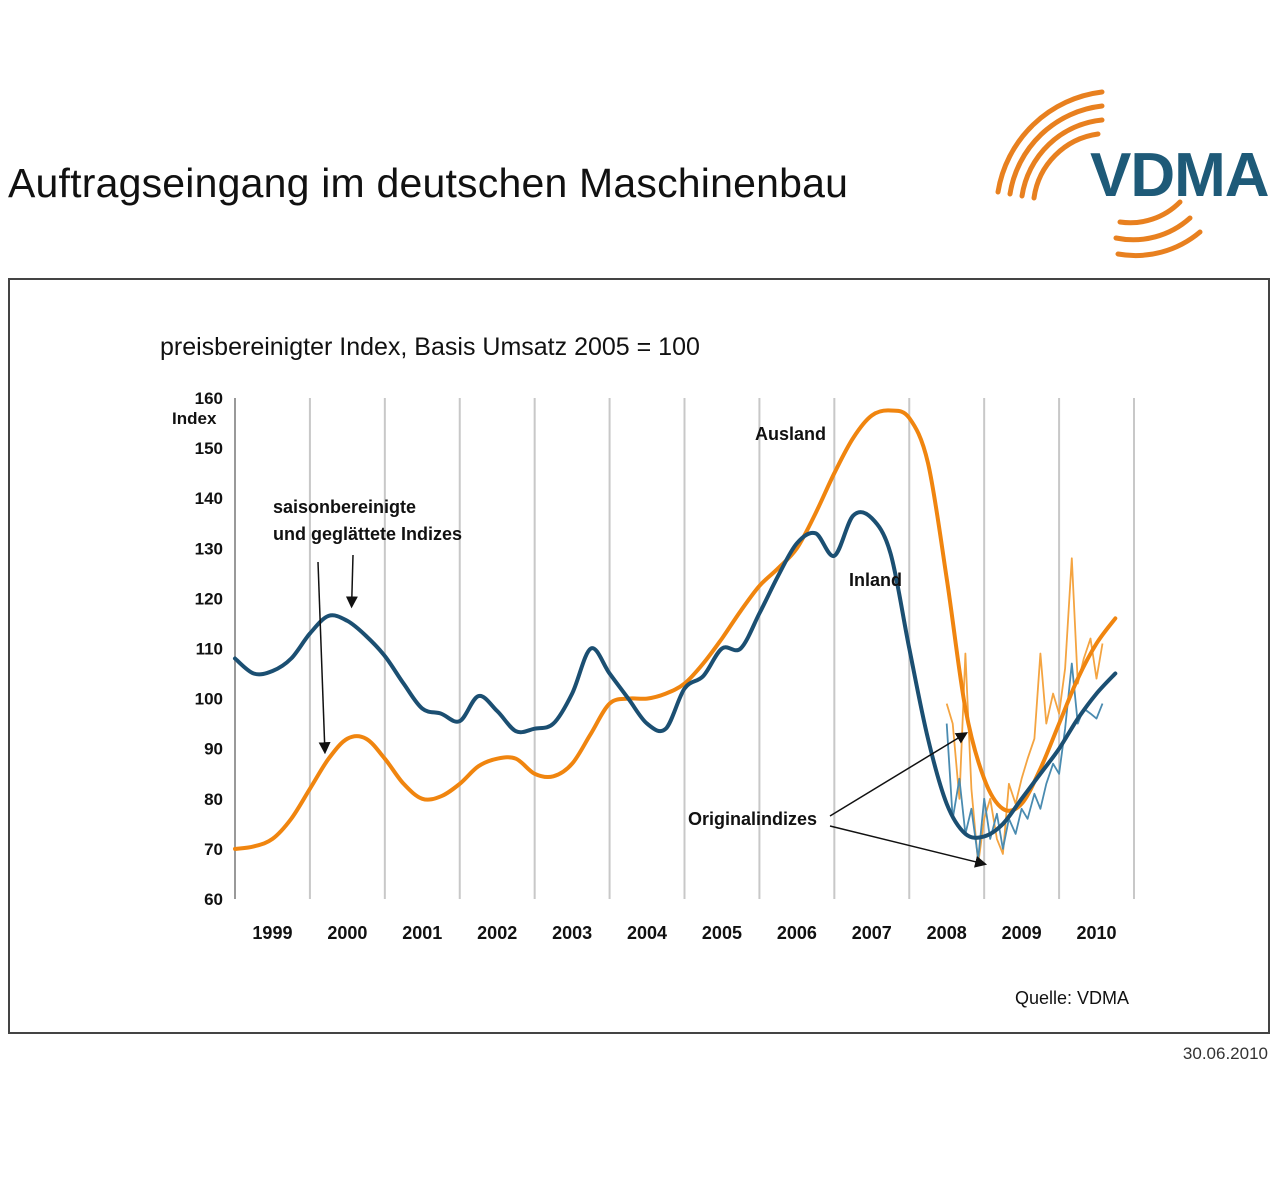 The image size is (1280, 1190). I want to click on x-tick-label: 2002, so click(497, 933).